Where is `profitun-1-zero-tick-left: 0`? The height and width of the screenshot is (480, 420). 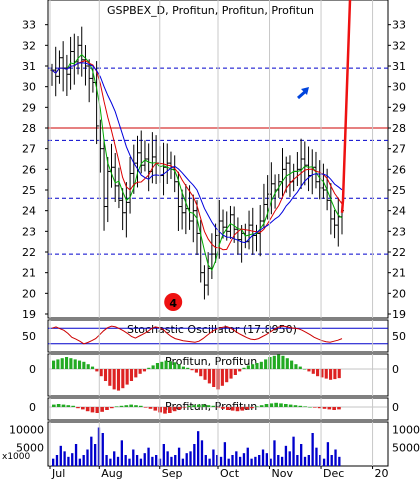 profitun-1-zero-tick-left: 0 is located at coordinates (32, 369).